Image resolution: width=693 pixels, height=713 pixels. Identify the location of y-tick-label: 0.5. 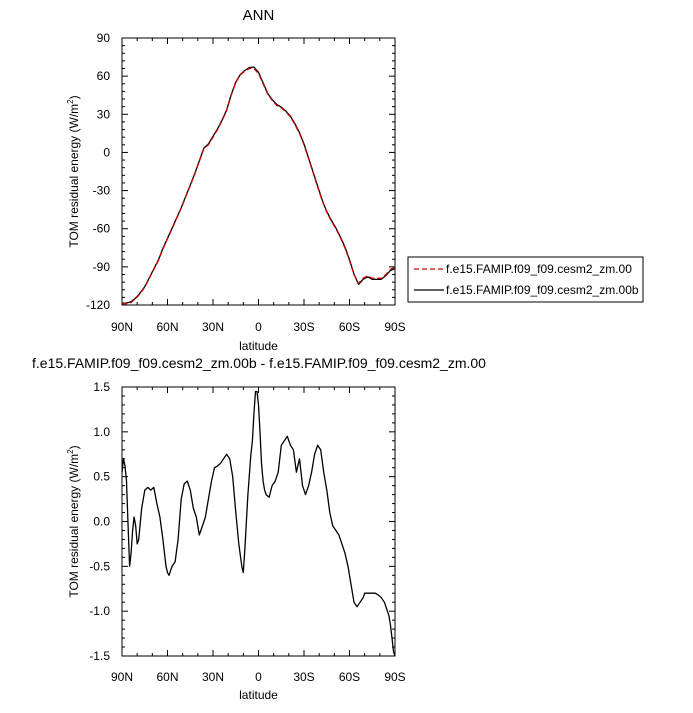
(101, 477).